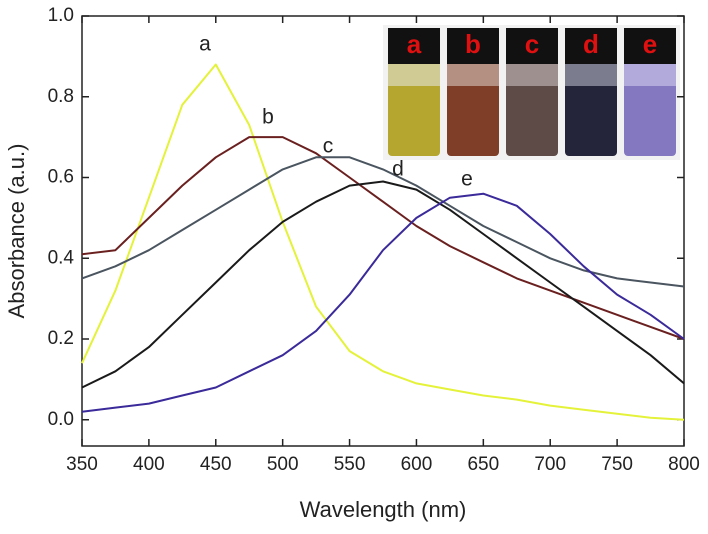  What do you see at coordinates (398, 169) in the screenshot?
I see `curve-label: d` at bounding box center [398, 169].